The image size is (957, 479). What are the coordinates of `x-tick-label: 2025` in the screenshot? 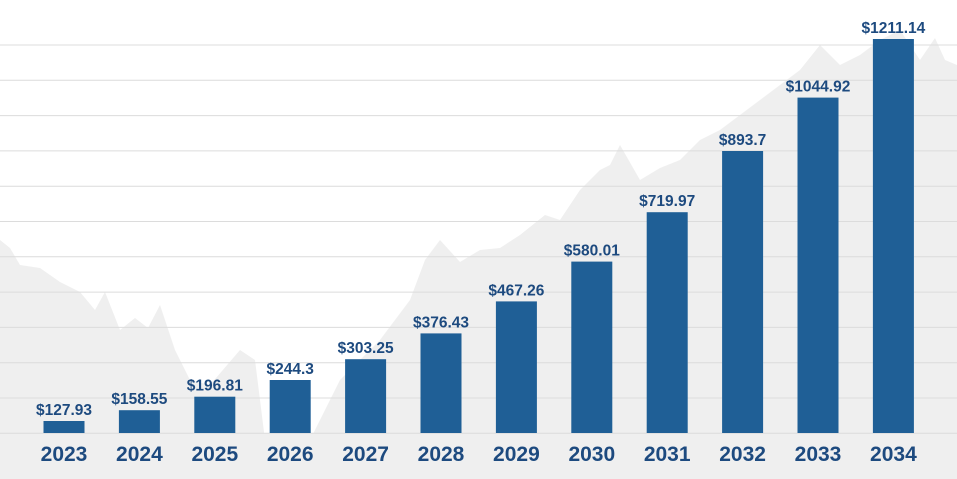 It's located at (214, 454).